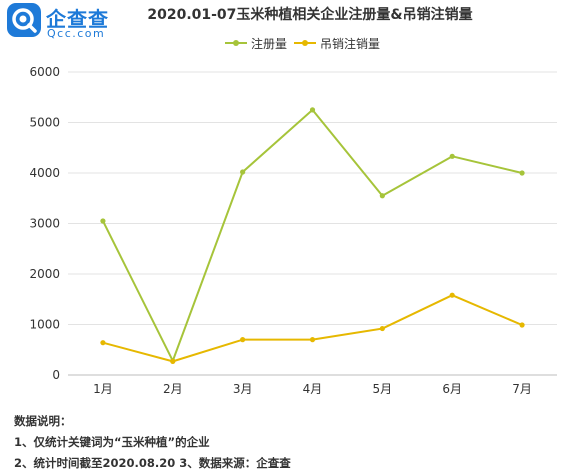 The height and width of the screenshot is (470, 580). Describe the element at coordinates (44, 325) in the screenshot. I see `y-tick-label: 1000` at that location.